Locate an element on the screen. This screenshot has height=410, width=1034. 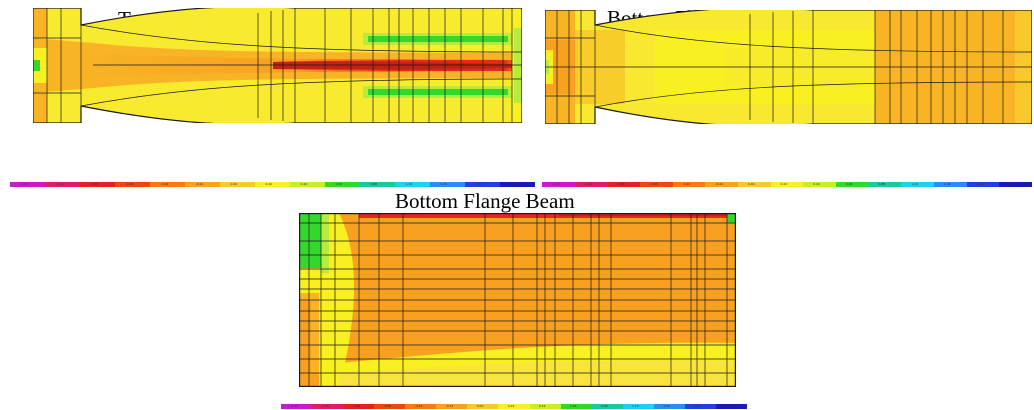
contour-bottom-flange-beam is located at coordinates (788, 67).